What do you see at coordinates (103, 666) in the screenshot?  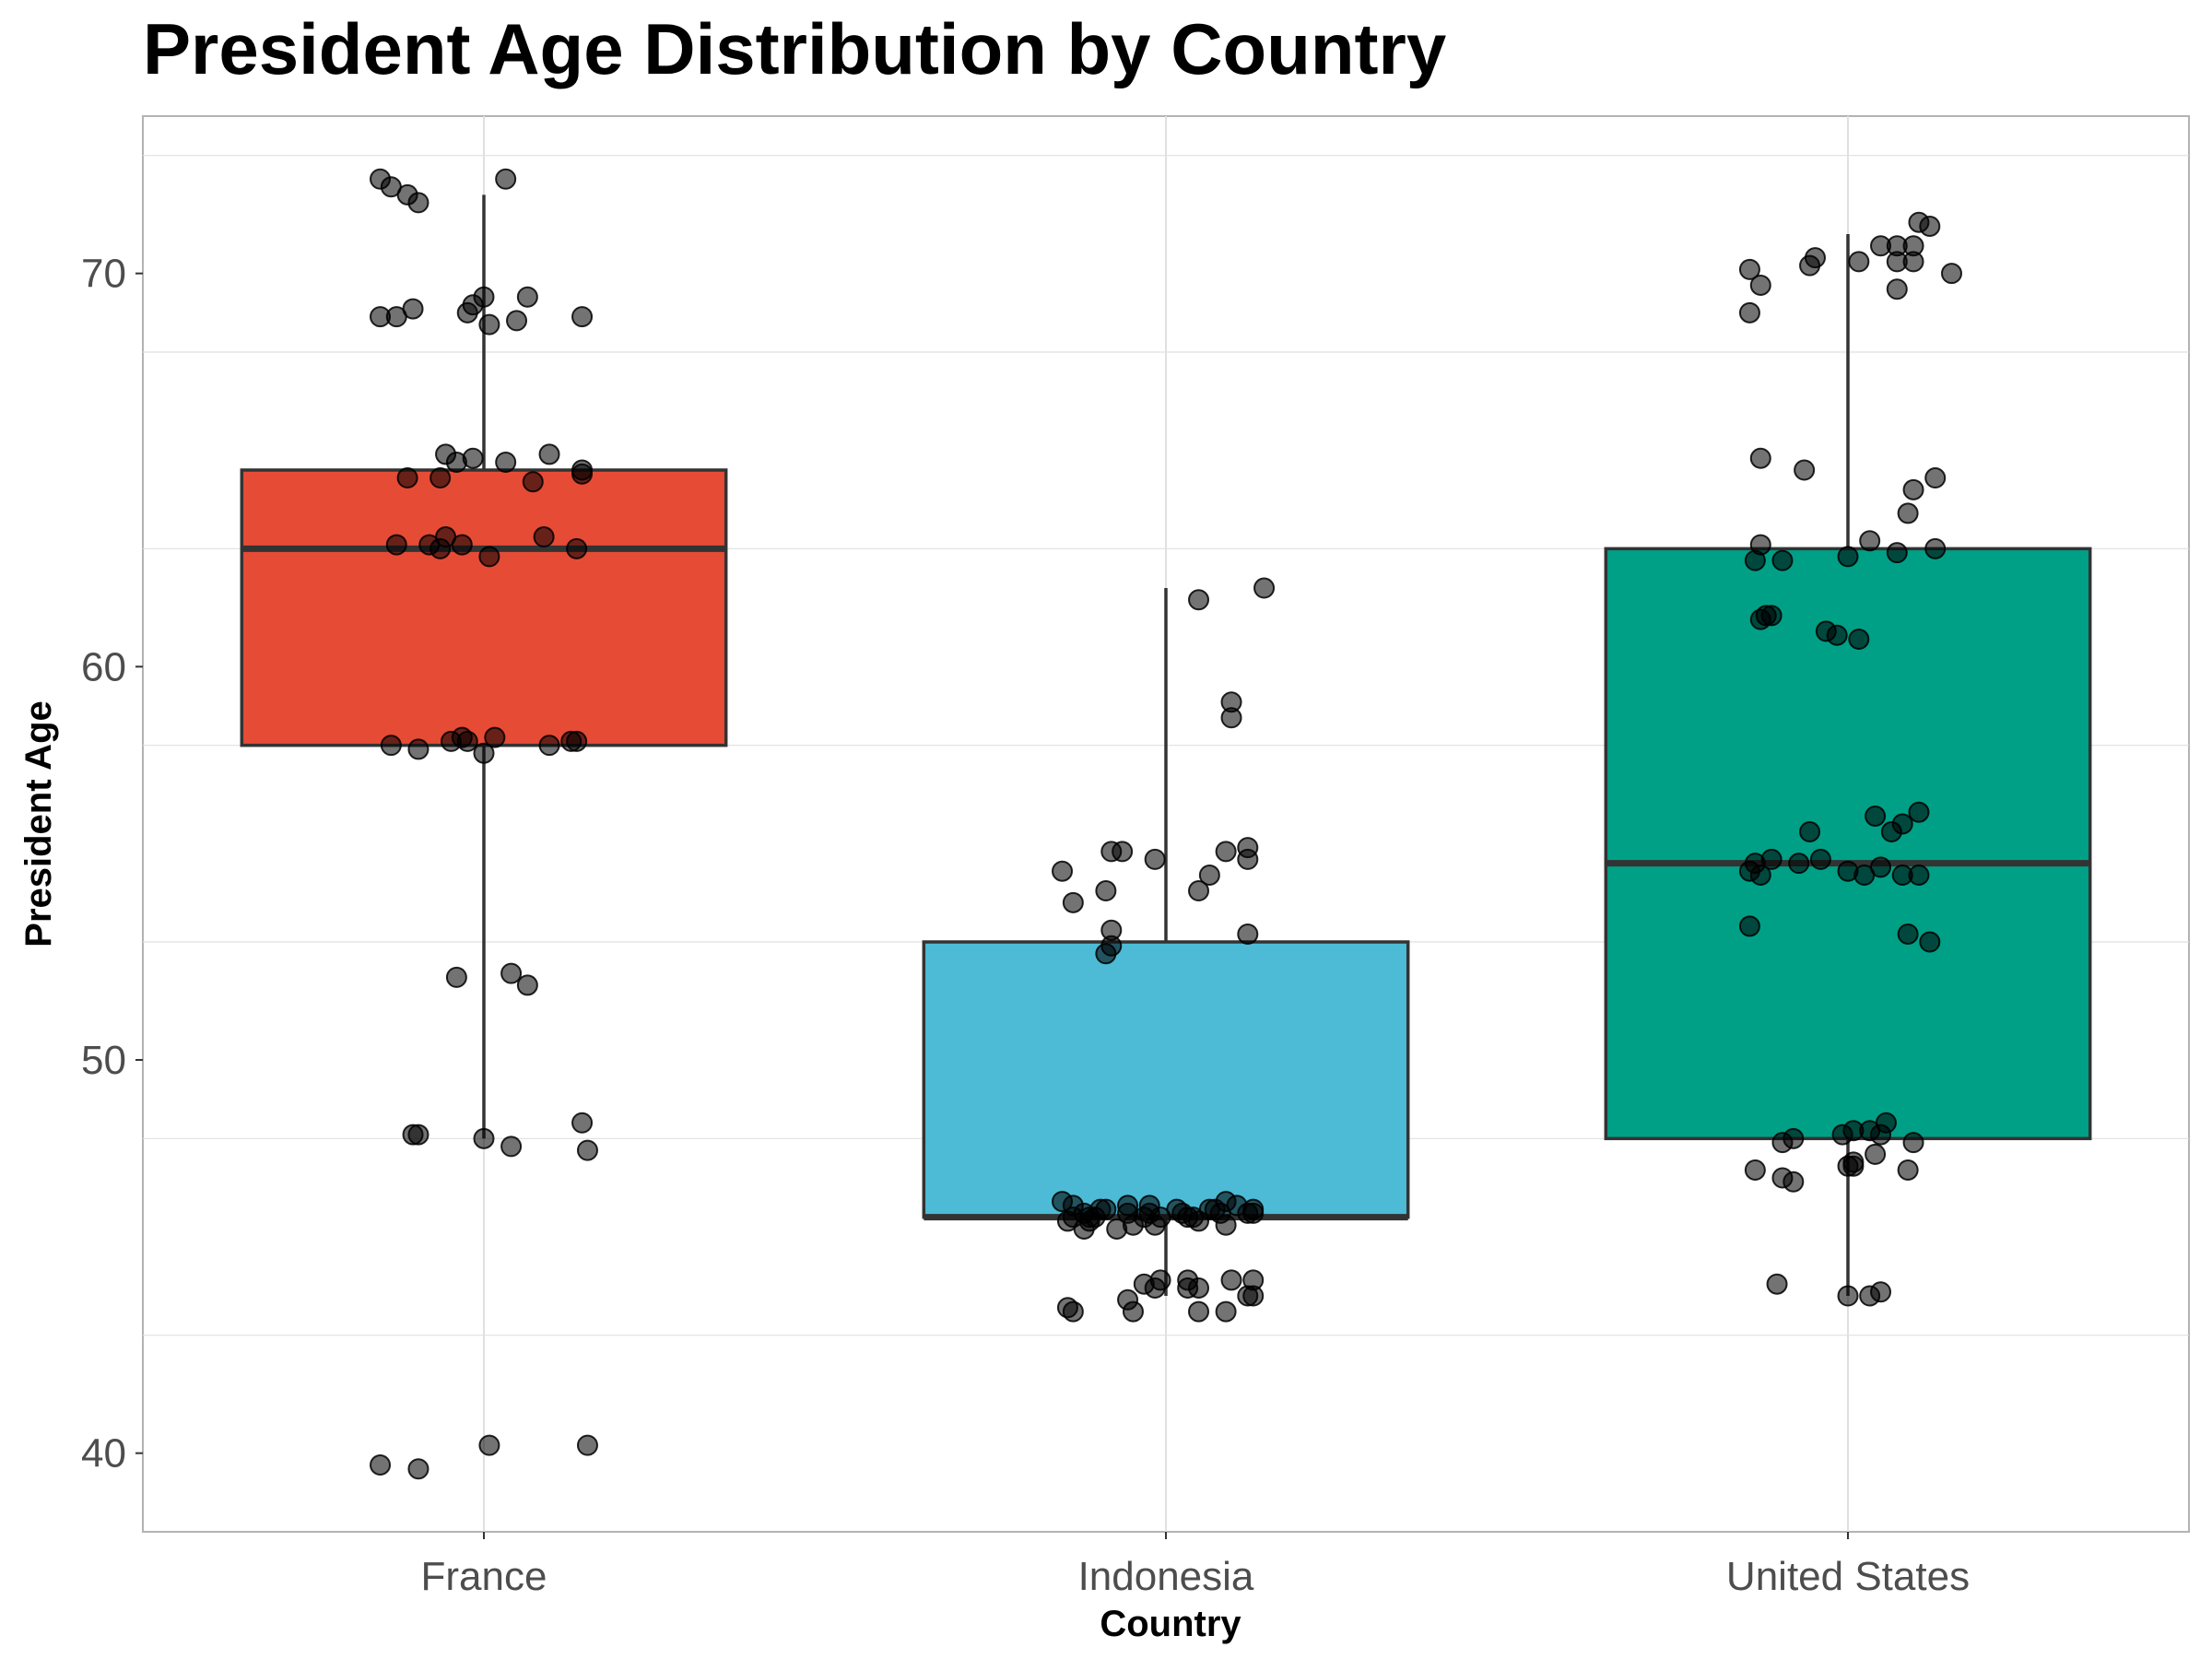 I see `y-tick-label: 60` at bounding box center [103, 666].